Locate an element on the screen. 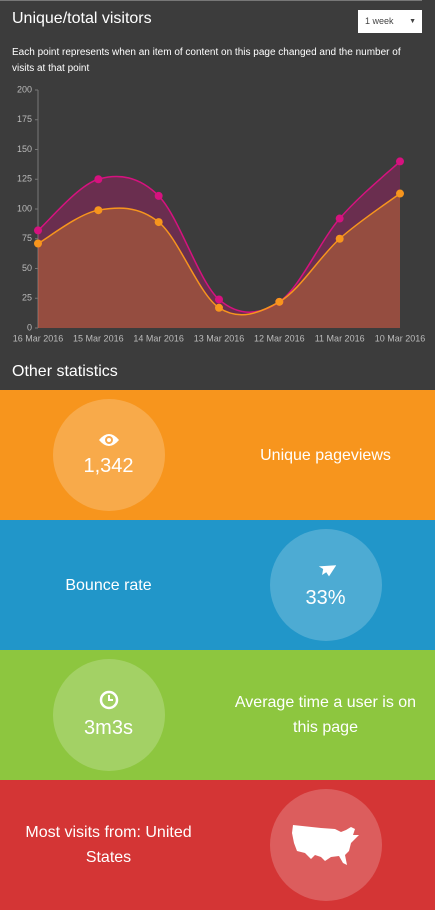  stat-label: Most visits from: United States is located at coordinates (108, 845).